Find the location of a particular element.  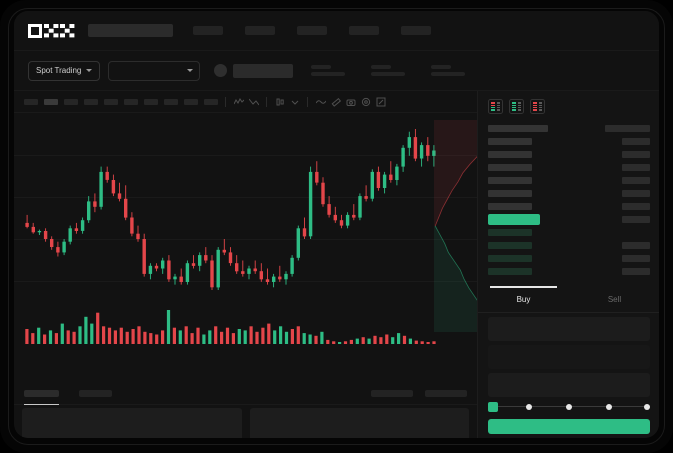

nav-items is located at coordinates (312, 30).